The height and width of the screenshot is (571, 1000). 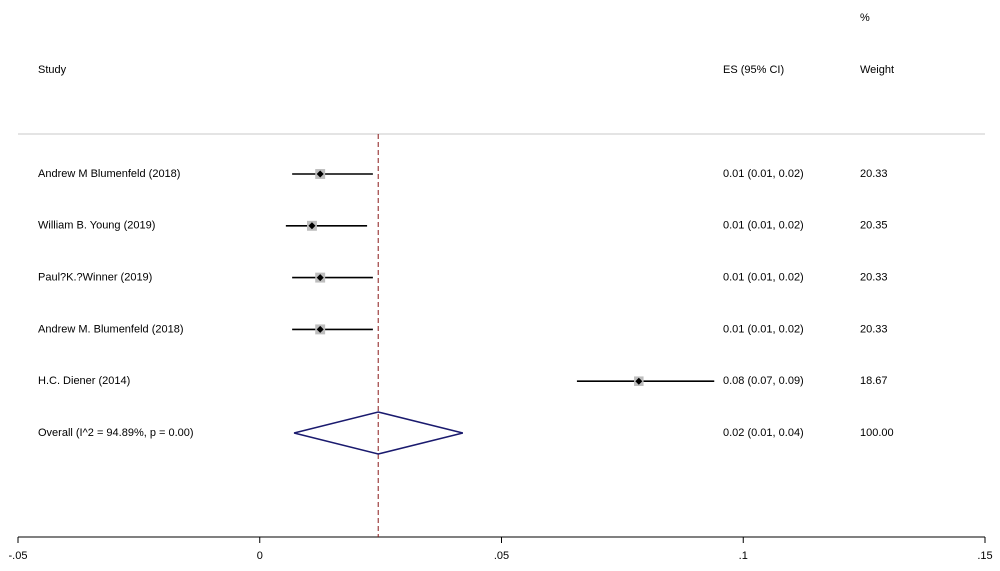 I want to click on study-name: Paul?K.?Winner (2019), so click(x=95, y=278).